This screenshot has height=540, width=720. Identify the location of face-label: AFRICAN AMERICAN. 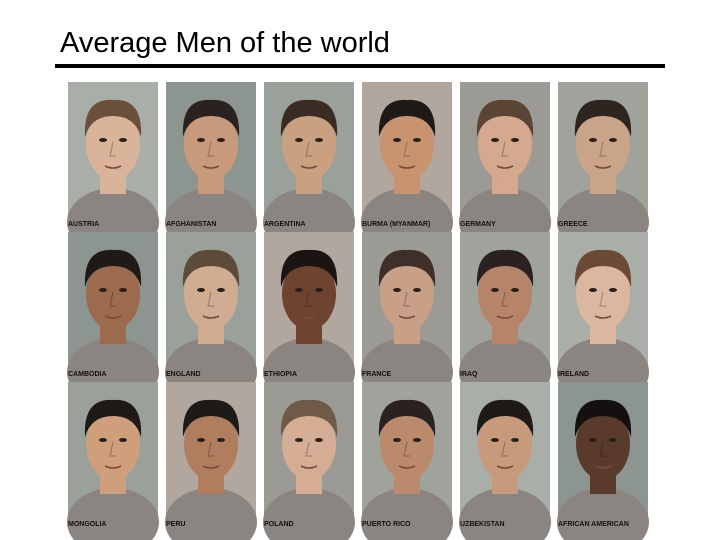
(593, 524).